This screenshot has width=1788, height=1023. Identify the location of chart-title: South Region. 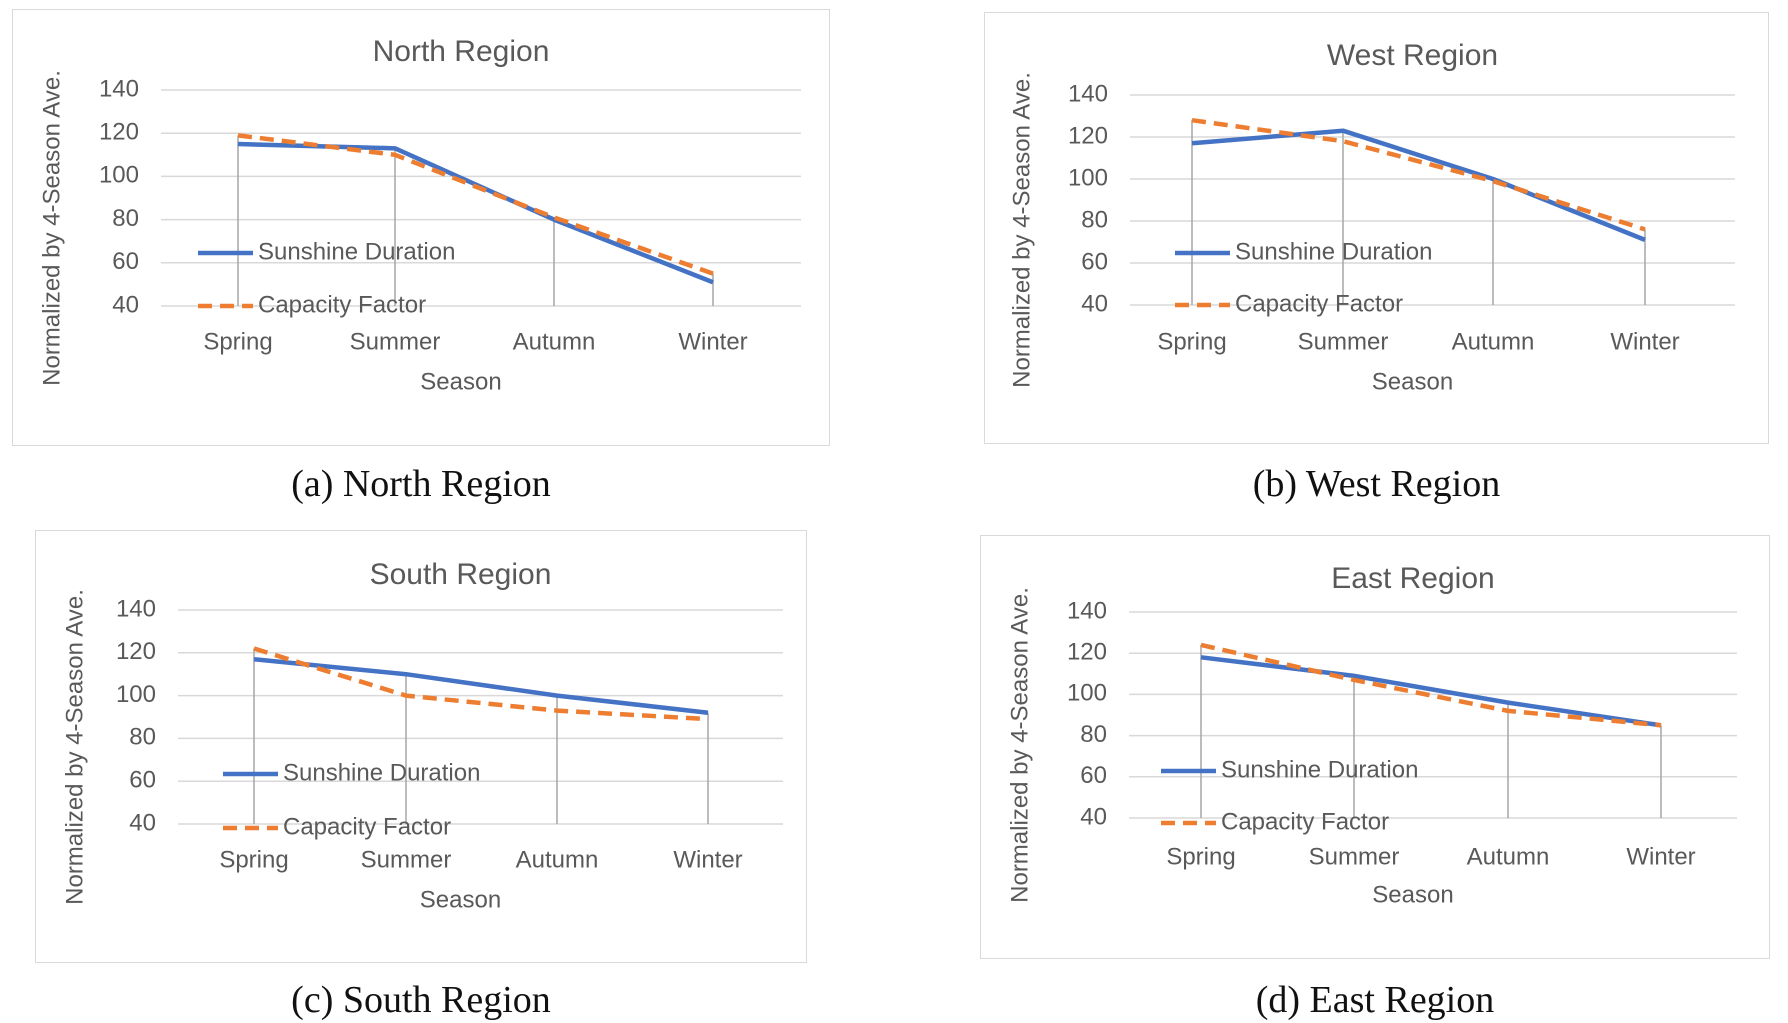
(461, 574).